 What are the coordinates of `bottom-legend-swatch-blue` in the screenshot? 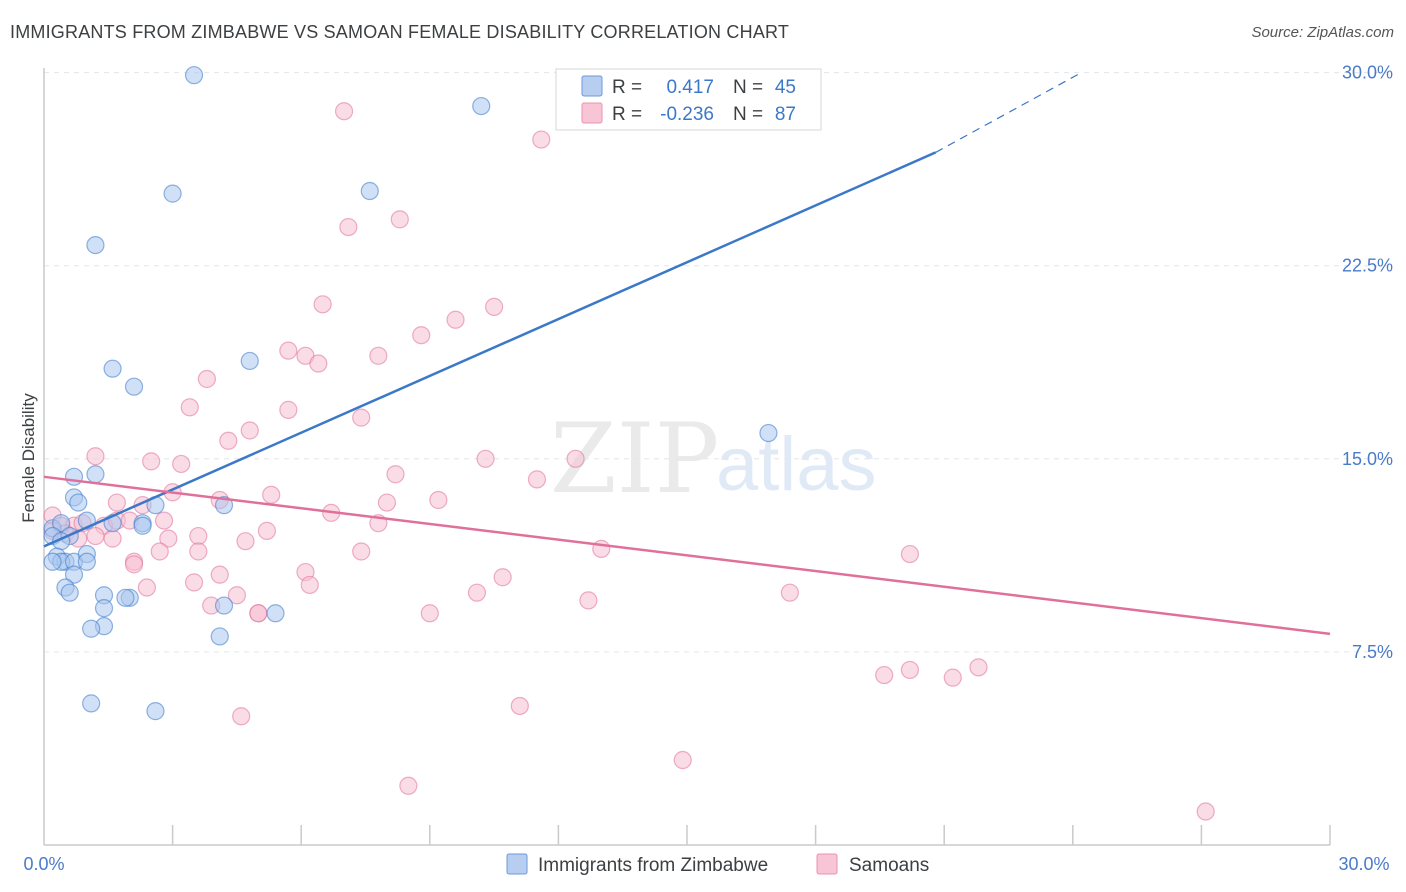 It's located at (517, 864).